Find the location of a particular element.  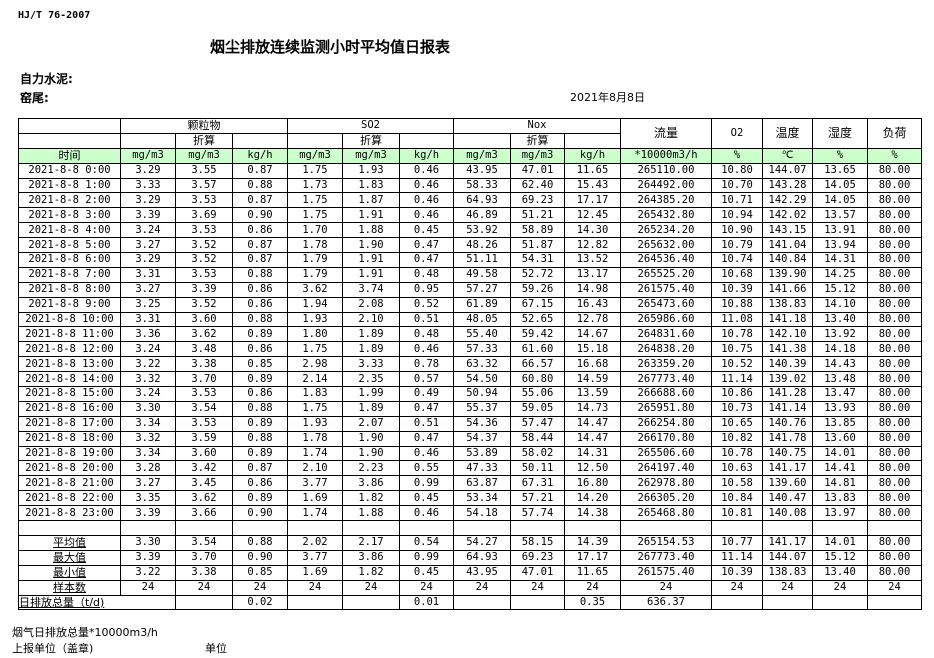

table-cell: 265154.53 is located at coordinates (666, 542).